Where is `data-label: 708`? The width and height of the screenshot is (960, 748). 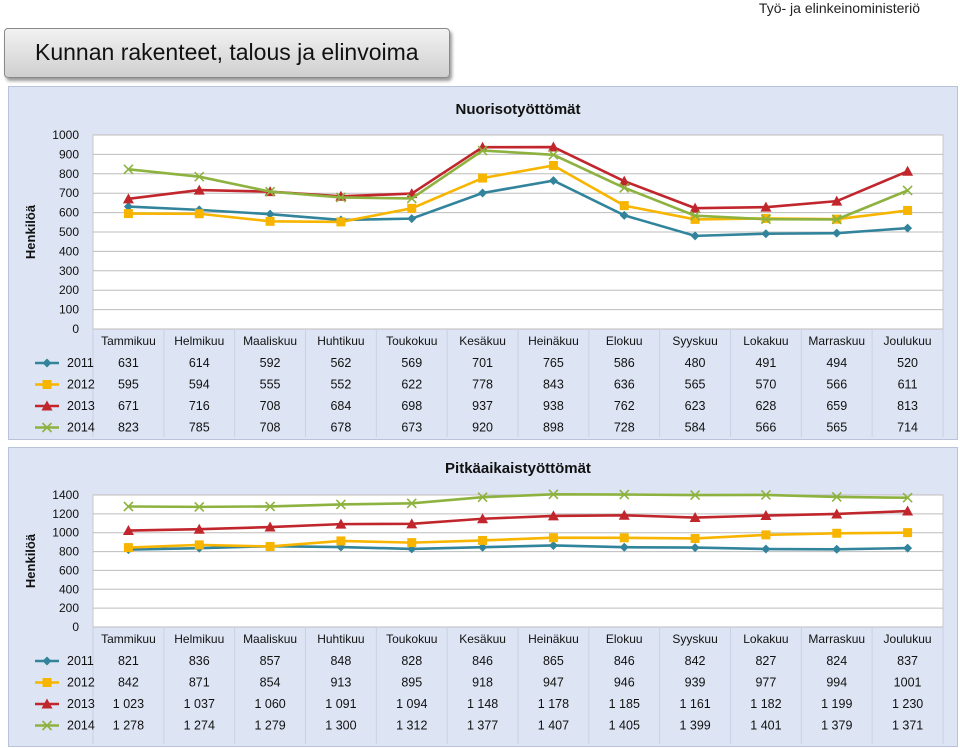
data-label: 708 is located at coordinates (270, 406).